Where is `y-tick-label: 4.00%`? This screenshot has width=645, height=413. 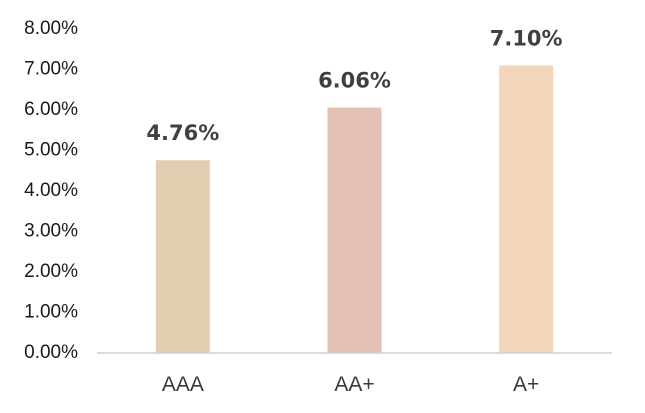 y-tick-label: 4.00% is located at coordinates (51, 190).